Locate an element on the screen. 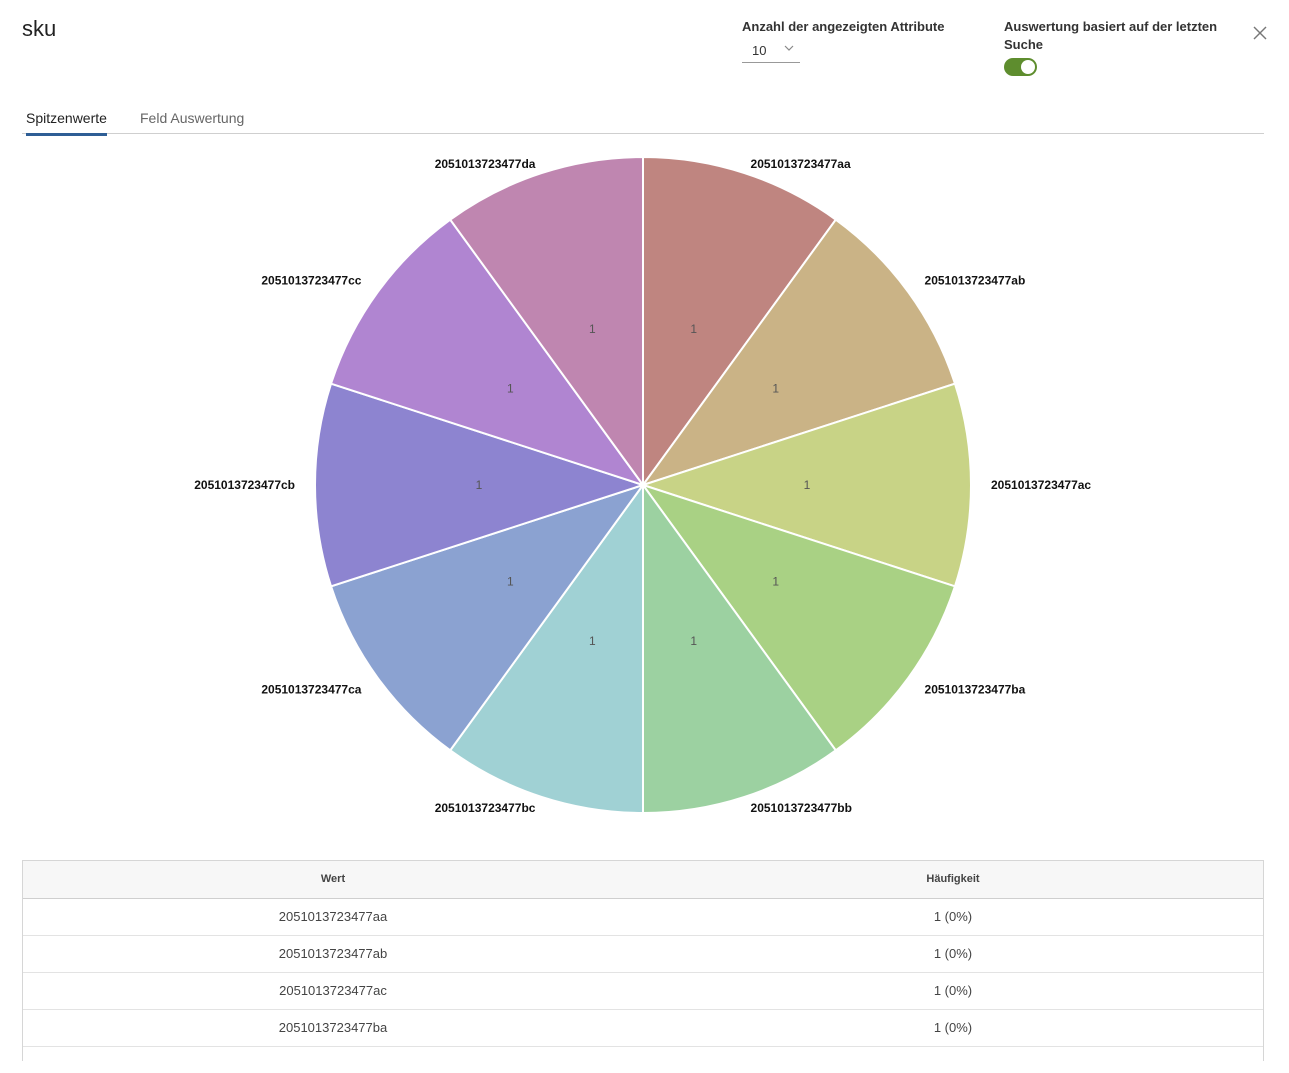 The width and height of the screenshot is (1289, 1073). table-header: Wert Häufigkeit is located at coordinates (643, 880).